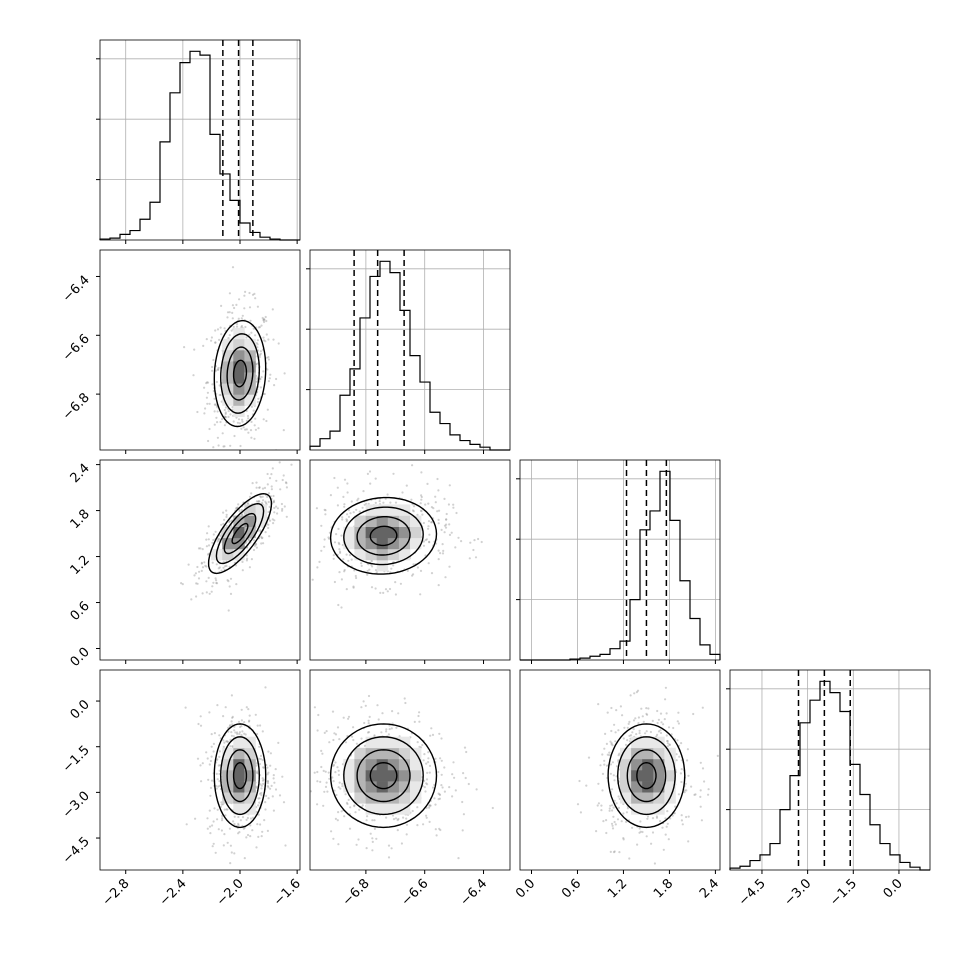 The height and width of the screenshot is (970, 970). Describe the element at coordinates (173, 892) in the screenshot. I see `x-tick-label: −2.4` at that location.